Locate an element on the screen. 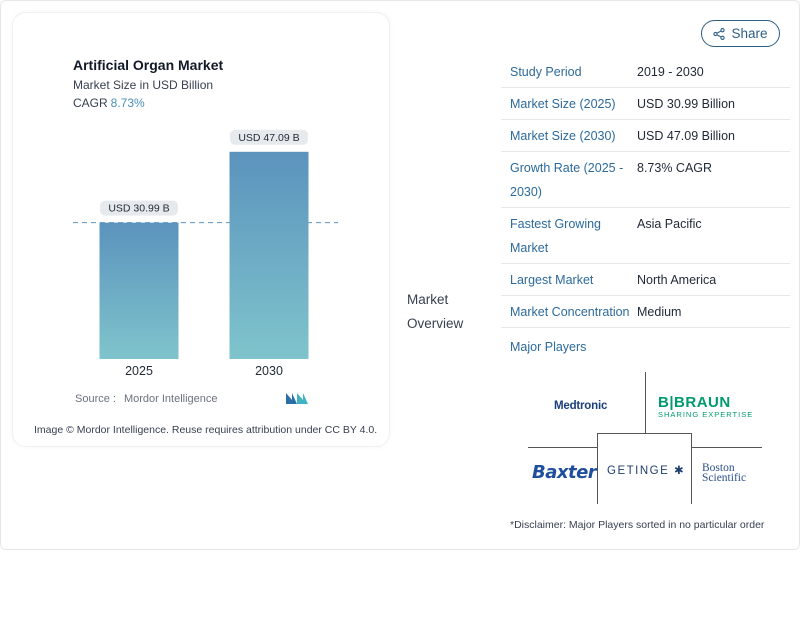  category-label: 2030 is located at coordinates (269, 371).